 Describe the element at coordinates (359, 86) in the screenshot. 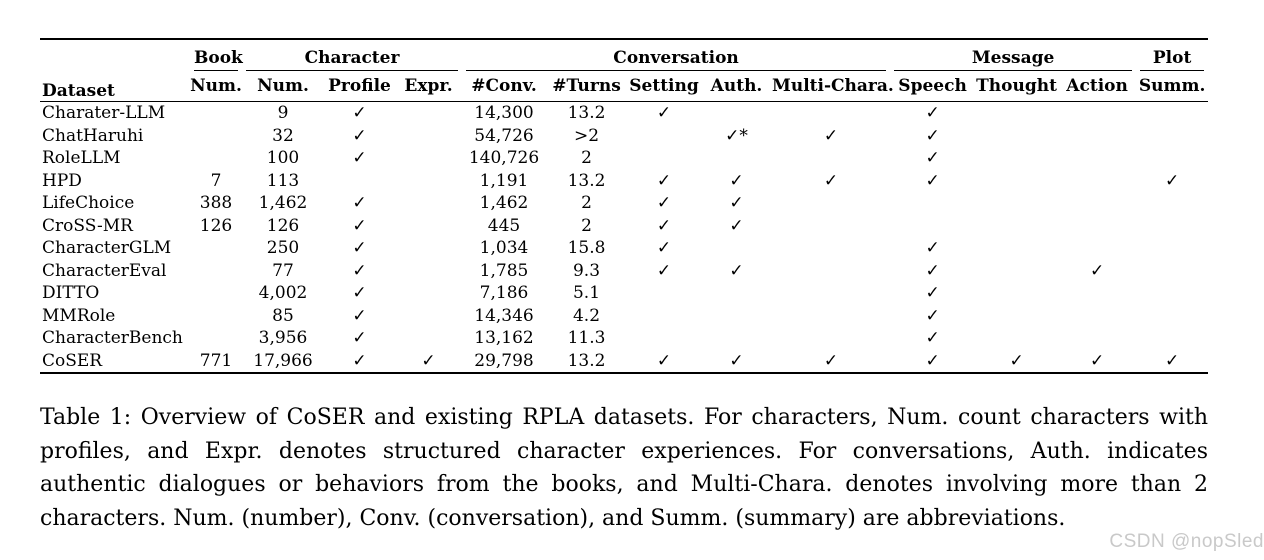

I see `column-header-profile: Profile` at that location.